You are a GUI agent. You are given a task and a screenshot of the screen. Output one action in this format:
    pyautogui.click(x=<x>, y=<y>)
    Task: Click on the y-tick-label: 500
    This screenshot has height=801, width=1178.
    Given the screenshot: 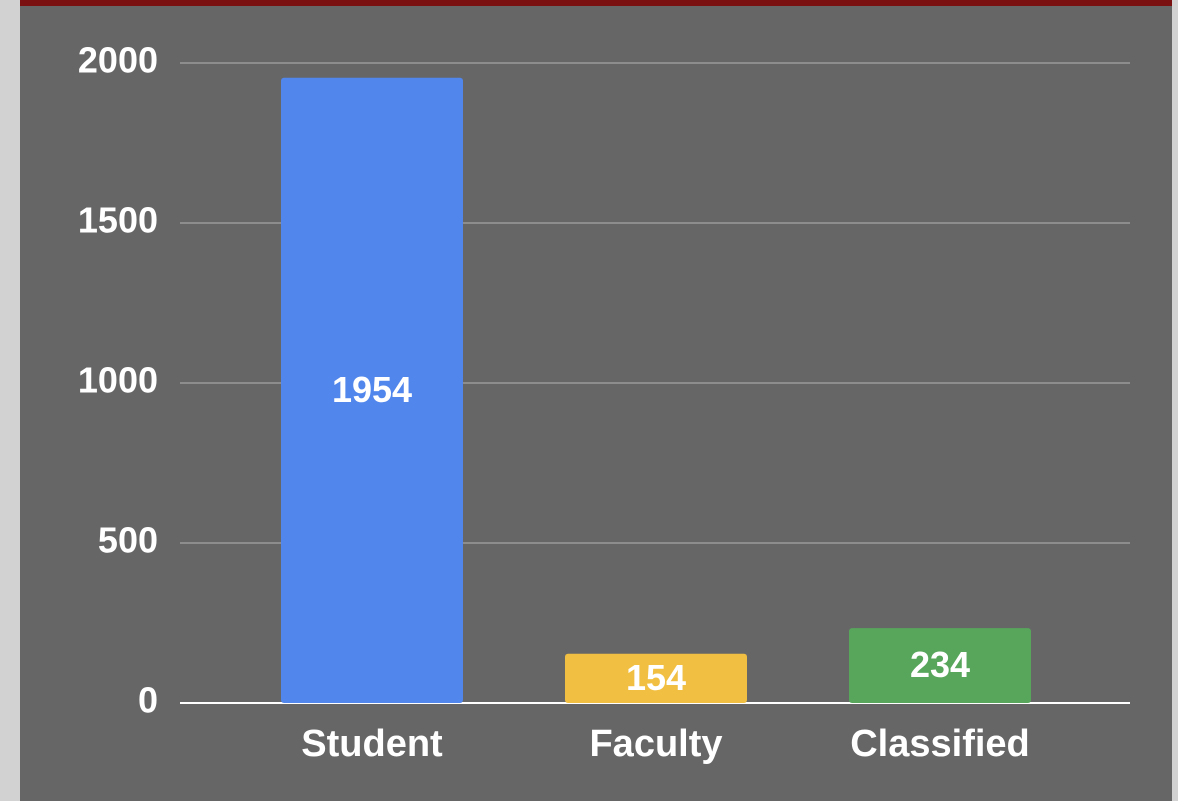 What is the action you would take?
    pyautogui.click(x=128, y=540)
    